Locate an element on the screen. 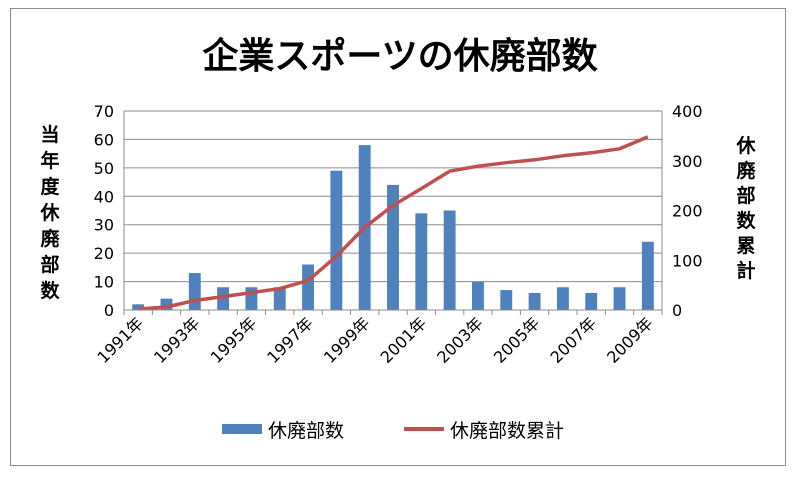 This screenshot has height=479, width=800. y-axis-right-title-char: 数 is located at coordinates (746, 220).